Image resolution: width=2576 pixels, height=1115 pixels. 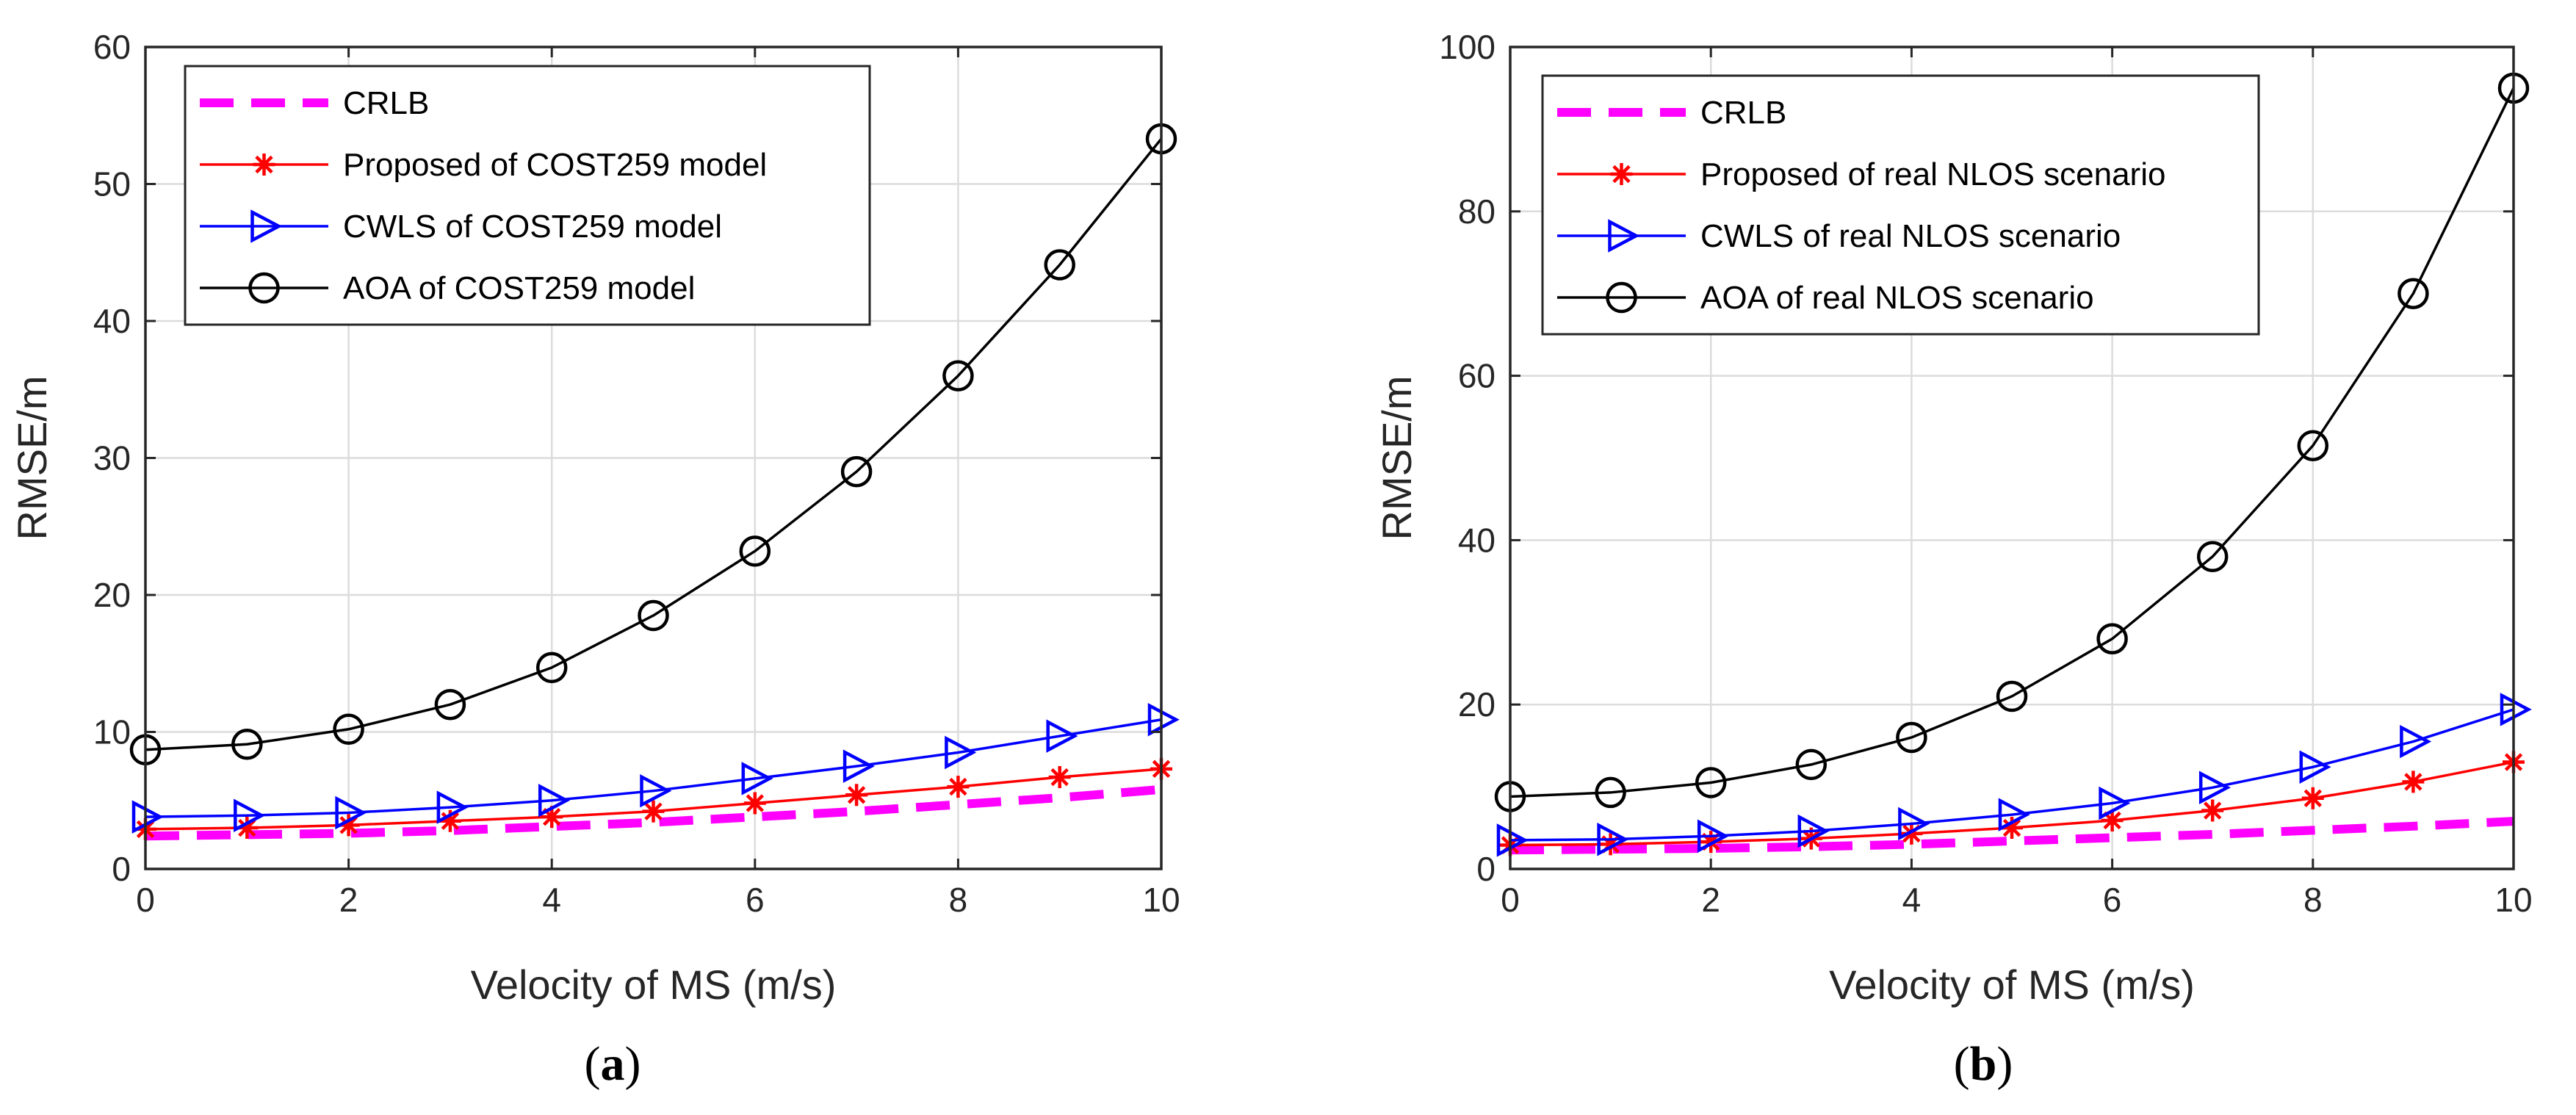 What do you see at coordinates (532, 227) in the screenshot?
I see `legend-label-3: CWLS of COST259 model` at bounding box center [532, 227].